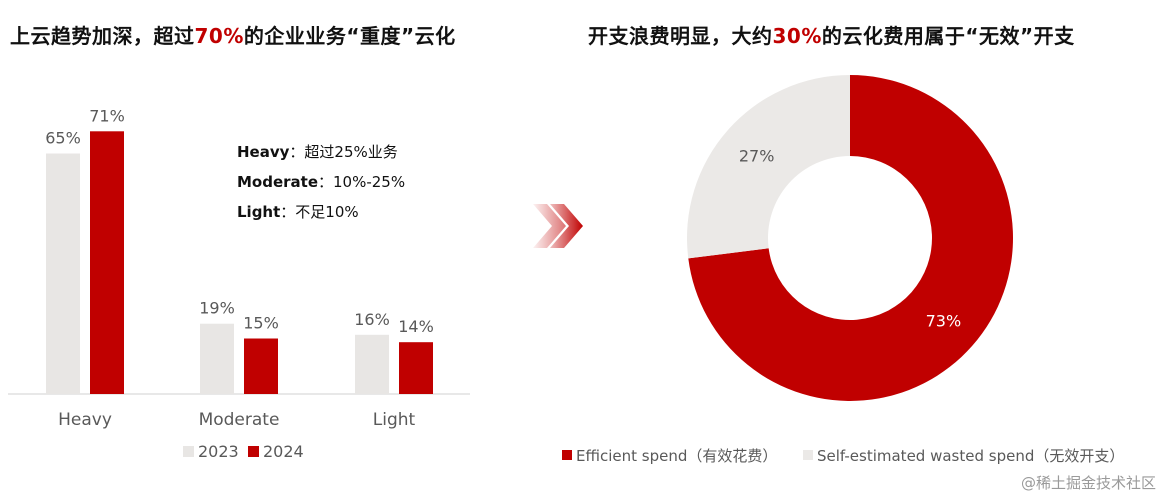 Image resolution: width=1164 pixels, height=499 pixels. I want to click on bar-2024-light, so click(416, 368).